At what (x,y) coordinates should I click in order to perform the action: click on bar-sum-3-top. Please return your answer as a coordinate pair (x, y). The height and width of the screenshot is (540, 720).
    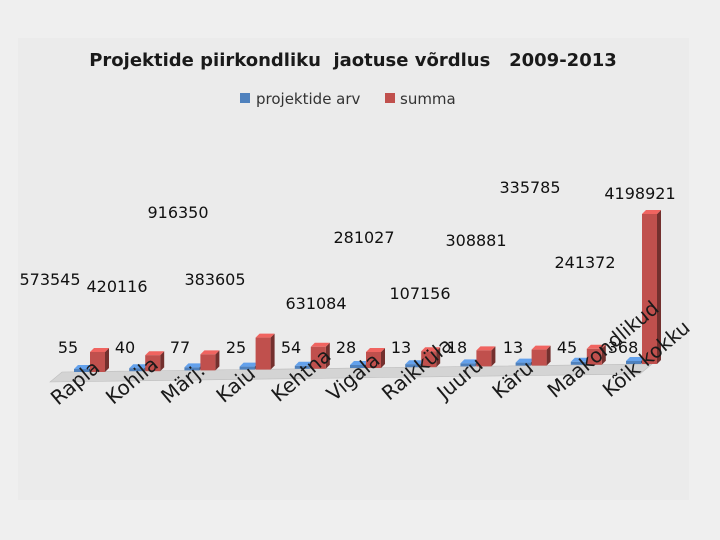
    Looking at the image, I should click on (265, 335).